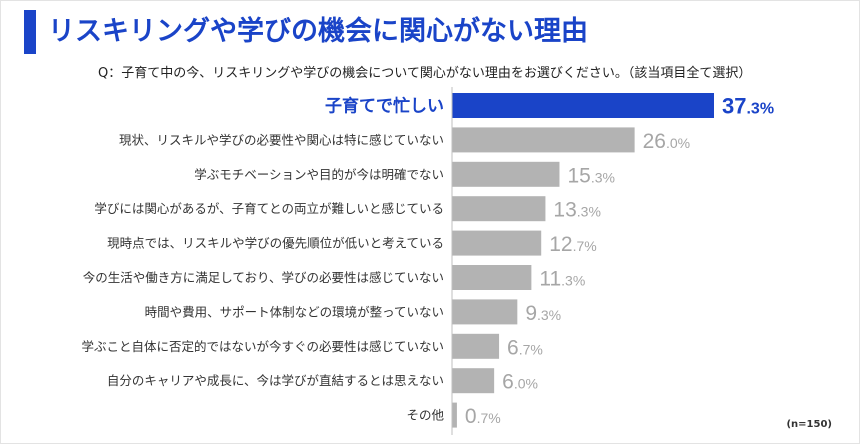 The width and height of the screenshot is (860, 444). What do you see at coordinates (294, 311) in the screenshot?
I see `category-label-6: 時間や費用、サポート体制などの環境が整っていない` at bounding box center [294, 311].